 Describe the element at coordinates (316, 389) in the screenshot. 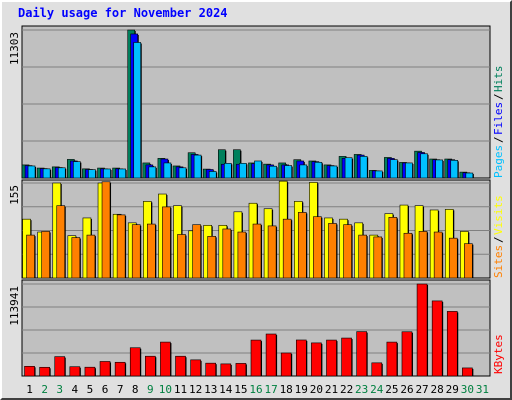

I see `day-label: 20` at that location.